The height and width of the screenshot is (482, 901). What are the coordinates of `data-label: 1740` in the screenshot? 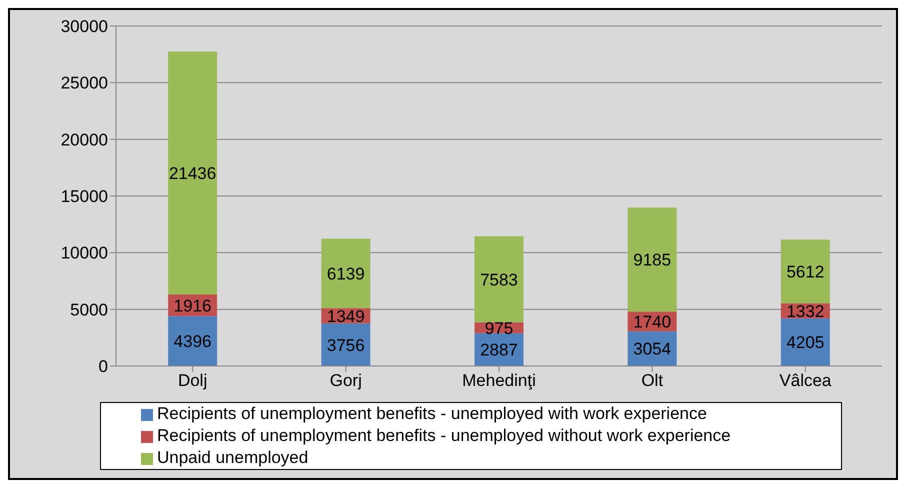 It's located at (652, 322).